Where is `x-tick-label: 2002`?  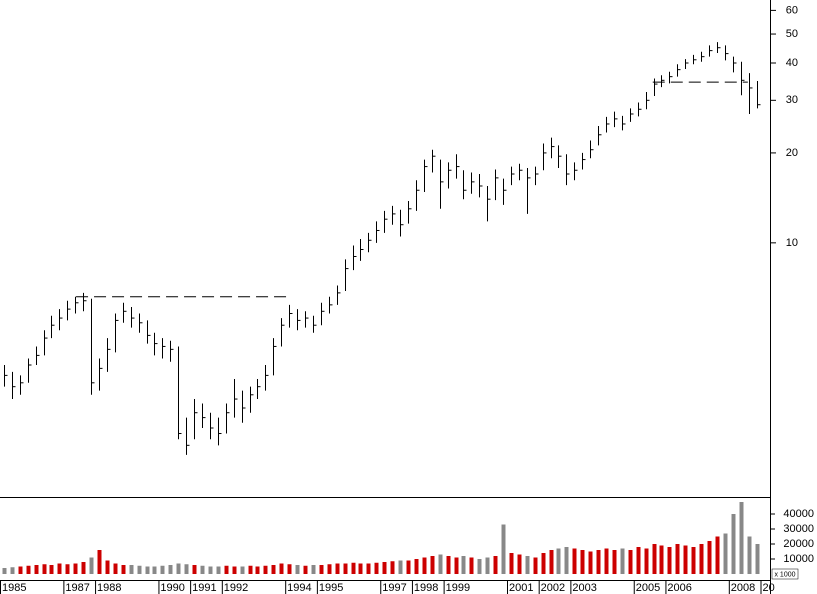
x-tick-label: 2002 is located at coordinates (553, 588).